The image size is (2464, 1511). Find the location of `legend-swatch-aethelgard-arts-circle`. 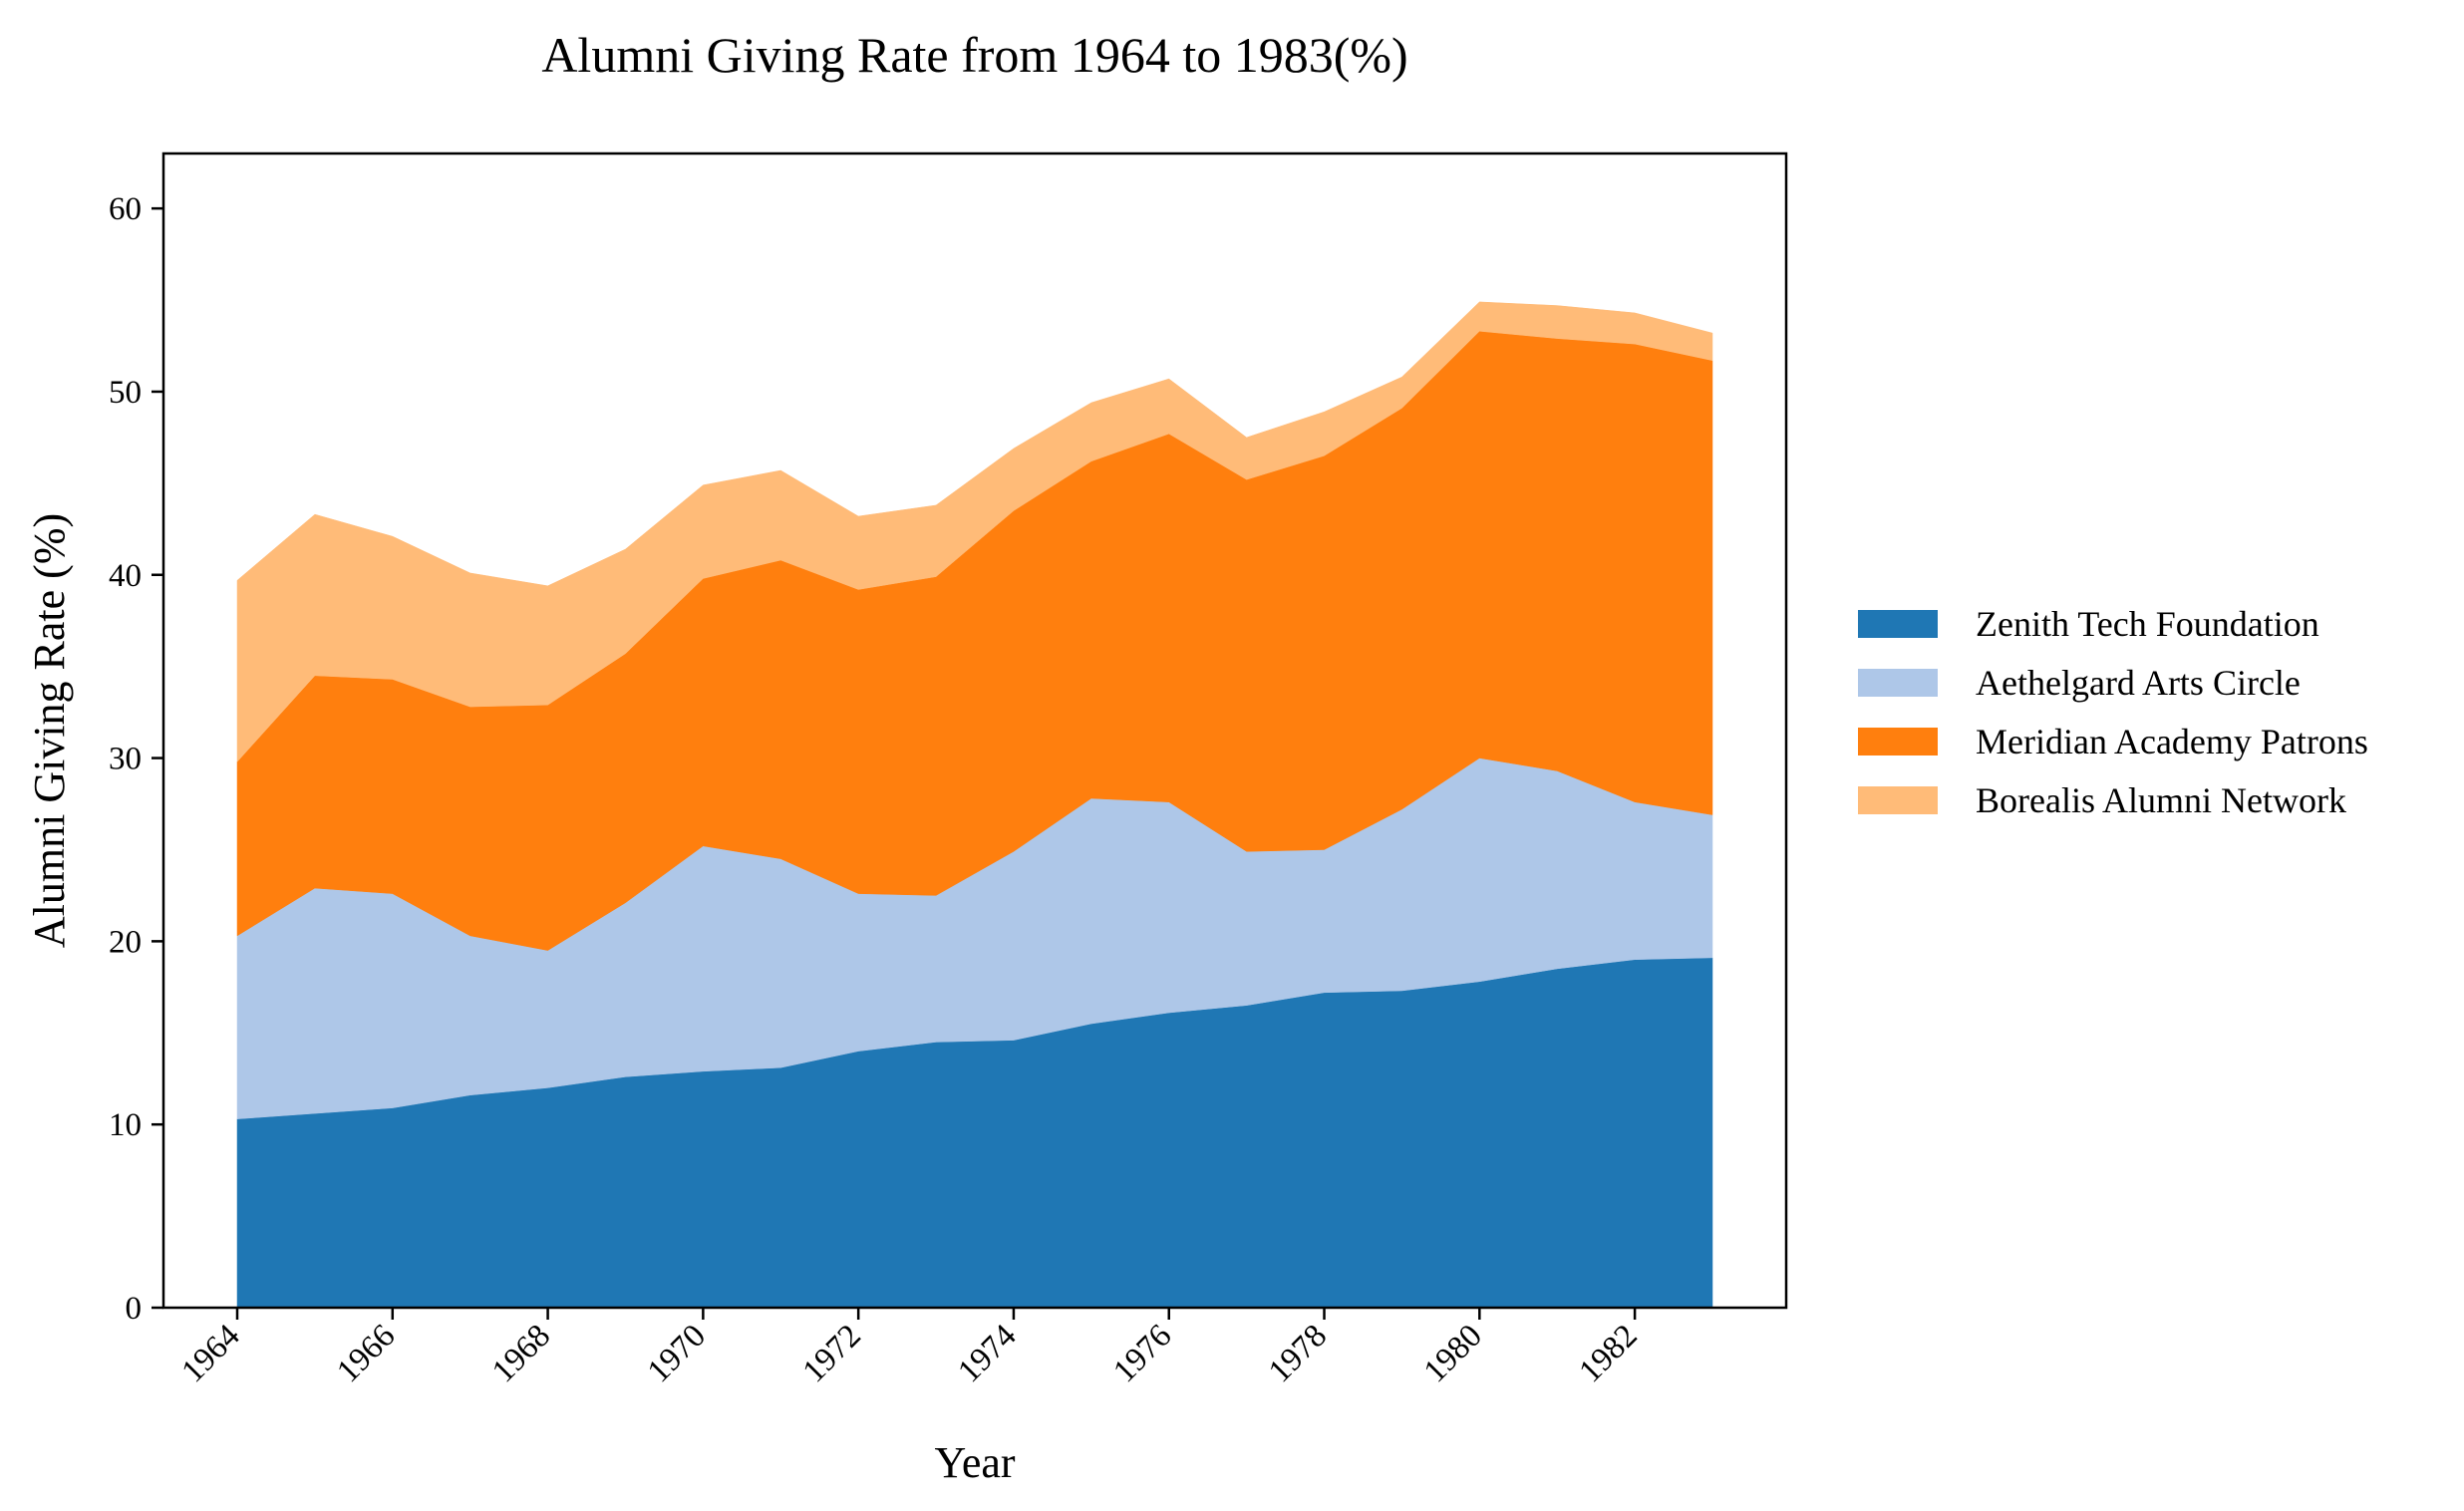

legend-swatch-aethelgard-arts-circle is located at coordinates (1898, 683).